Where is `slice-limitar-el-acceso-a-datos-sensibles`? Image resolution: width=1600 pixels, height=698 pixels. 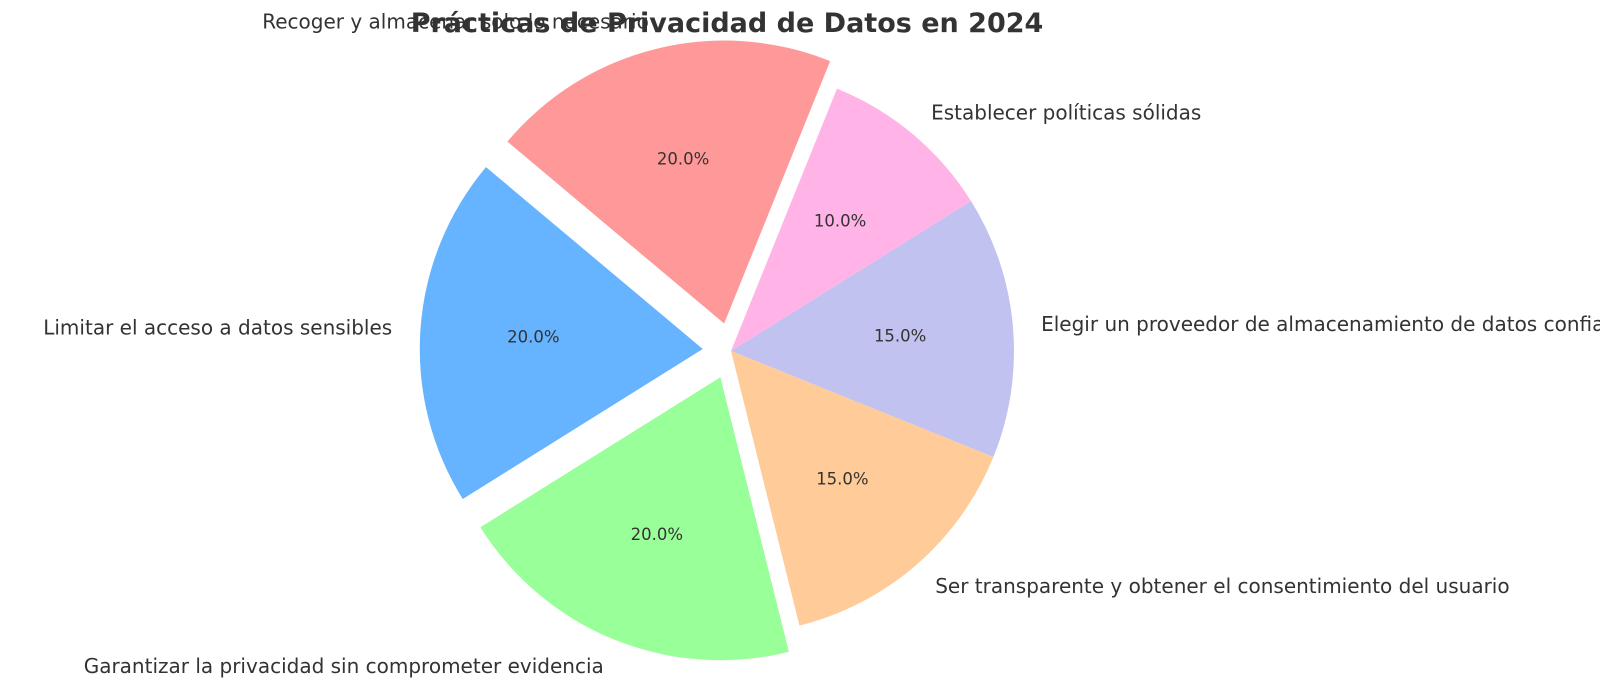
slice-limitar-el-acceso-a-datos-sensibles is located at coordinates (561, 333).